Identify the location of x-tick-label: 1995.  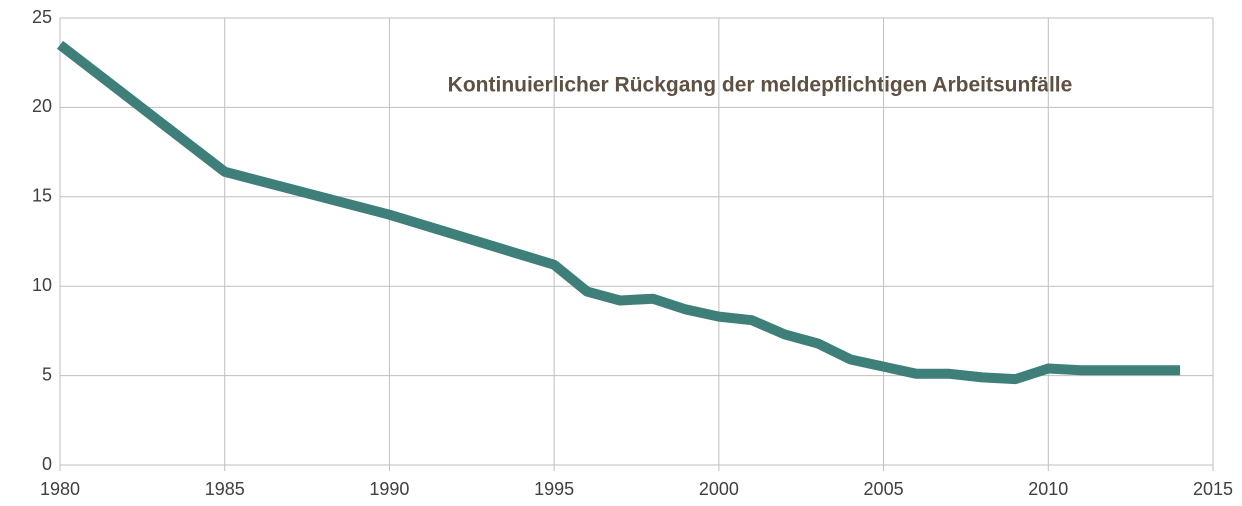
(554, 489).